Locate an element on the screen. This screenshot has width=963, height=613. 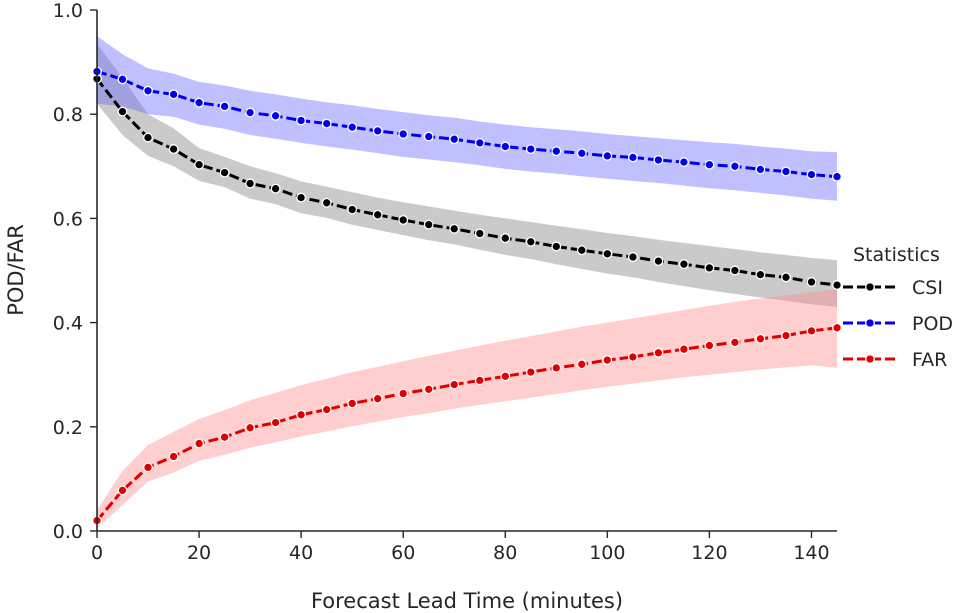
legend-marker-pod is located at coordinates (870, 323).